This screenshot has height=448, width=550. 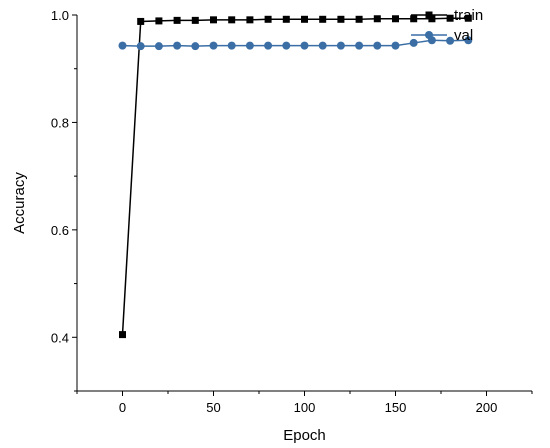 I want to click on x-tick-label: 50, so click(x=213, y=407).